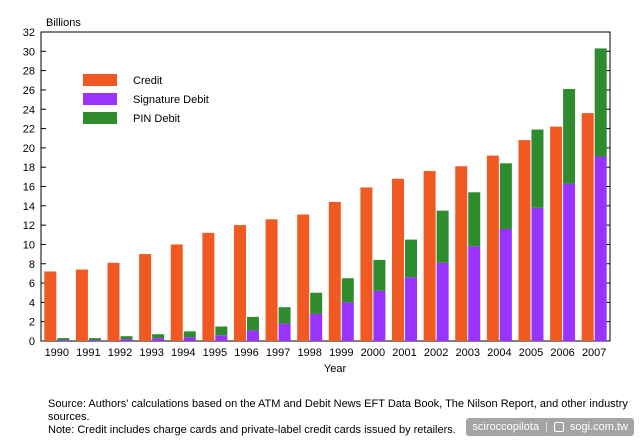 The image size is (640, 440). Describe the element at coordinates (32, 265) in the screenshot. I see `y-tick-label: 8` at that location.